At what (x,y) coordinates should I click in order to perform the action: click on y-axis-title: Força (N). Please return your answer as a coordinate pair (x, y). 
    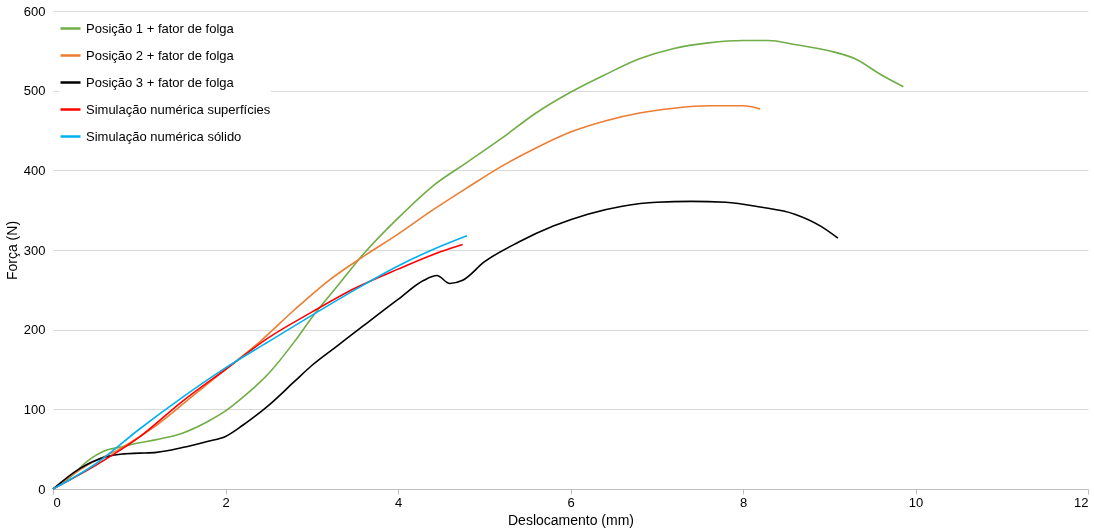
    Looking at the image, I should click on (11, 250).